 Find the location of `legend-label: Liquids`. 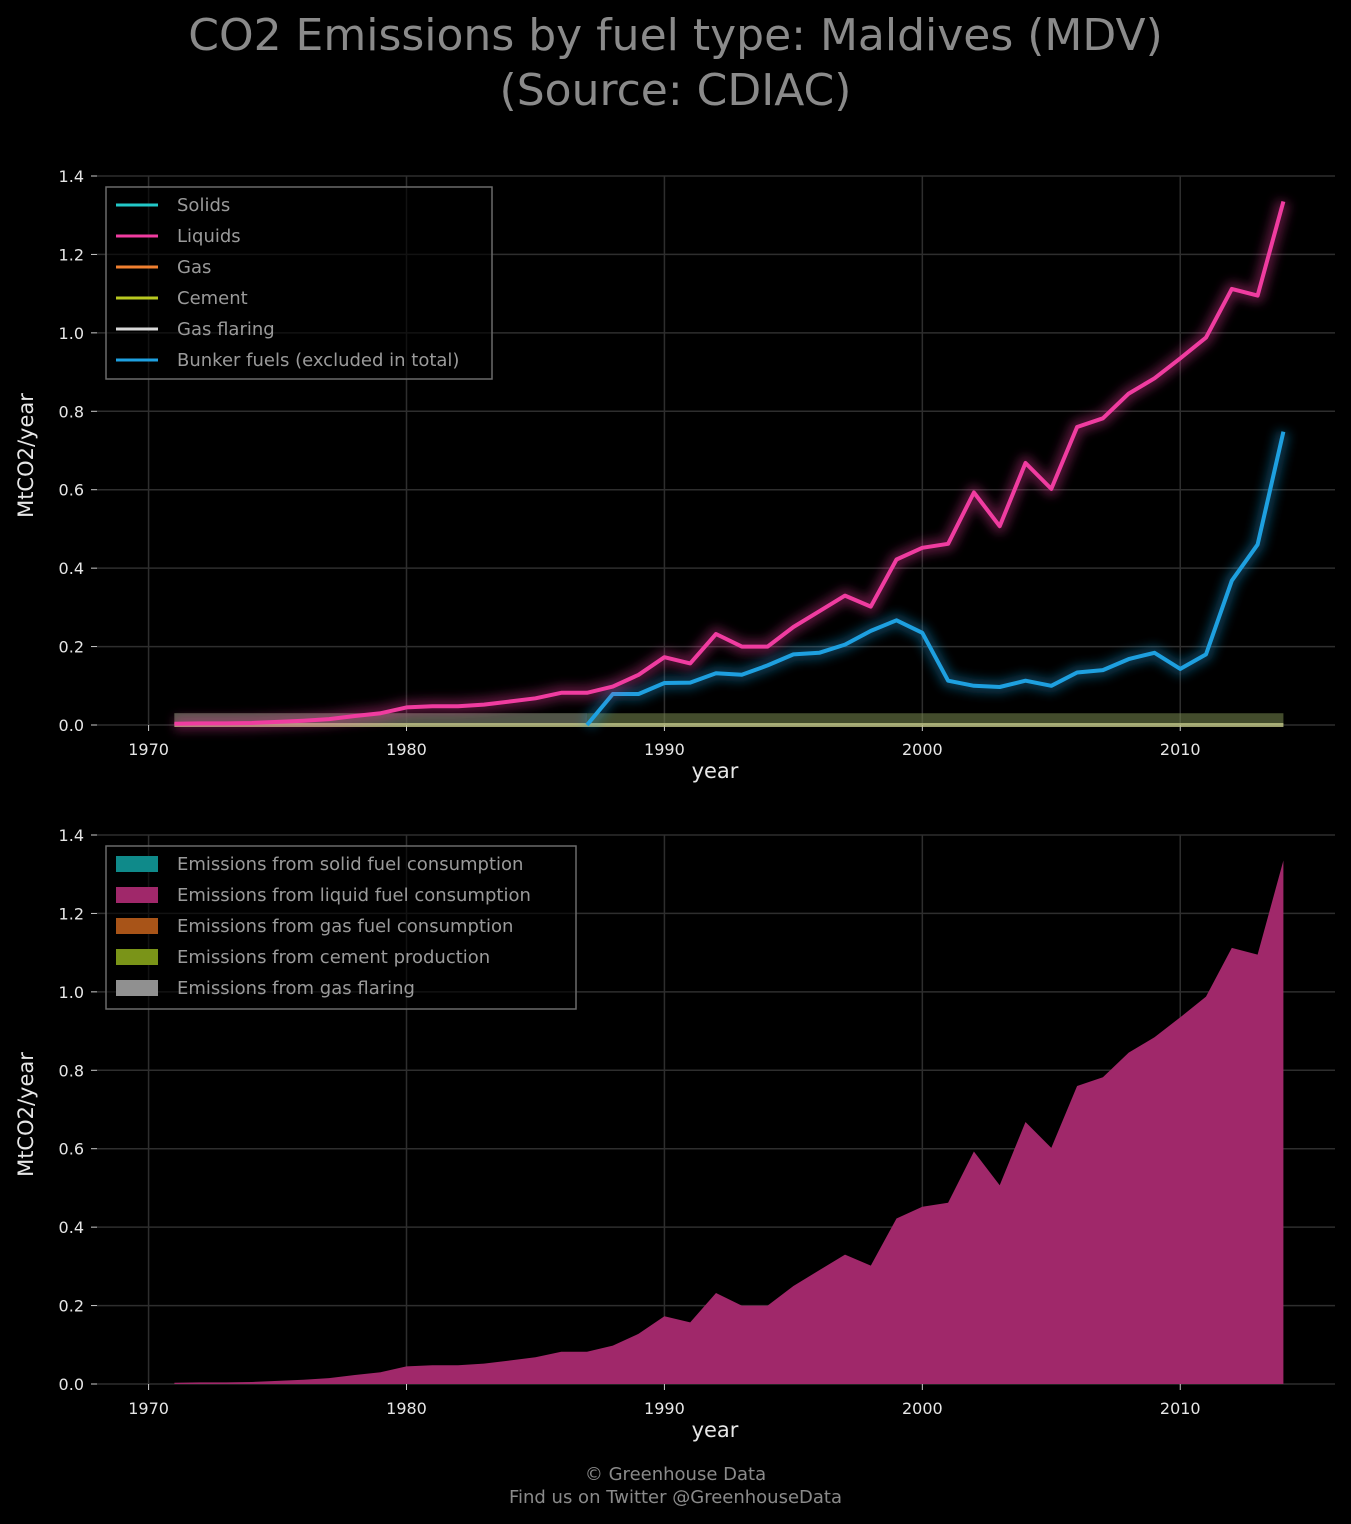

legend-label: Liquids is located at coordinates (209, 236).